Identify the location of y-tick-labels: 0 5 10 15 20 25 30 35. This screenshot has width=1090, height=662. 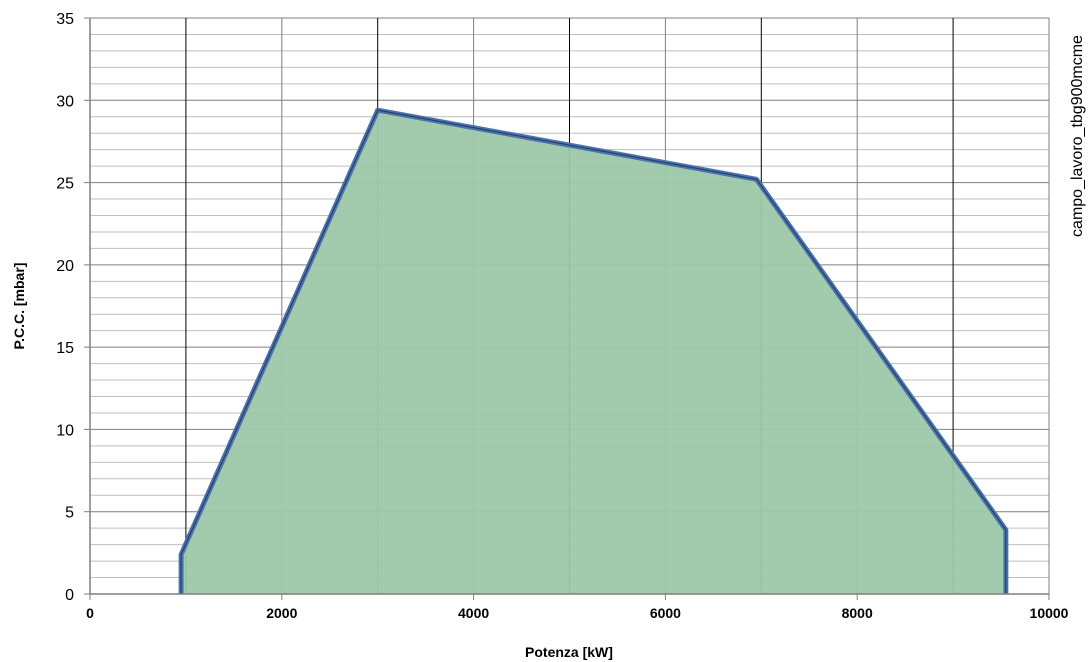
(65, 307).